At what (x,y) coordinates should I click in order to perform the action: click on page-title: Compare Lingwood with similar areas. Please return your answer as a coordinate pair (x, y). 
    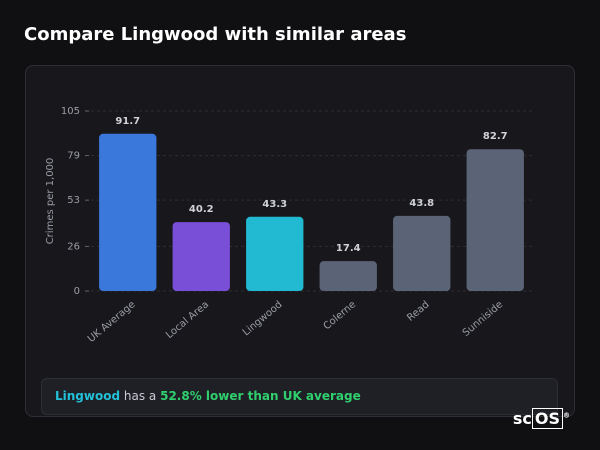
    Looking at the image, I should click on (215, 34).